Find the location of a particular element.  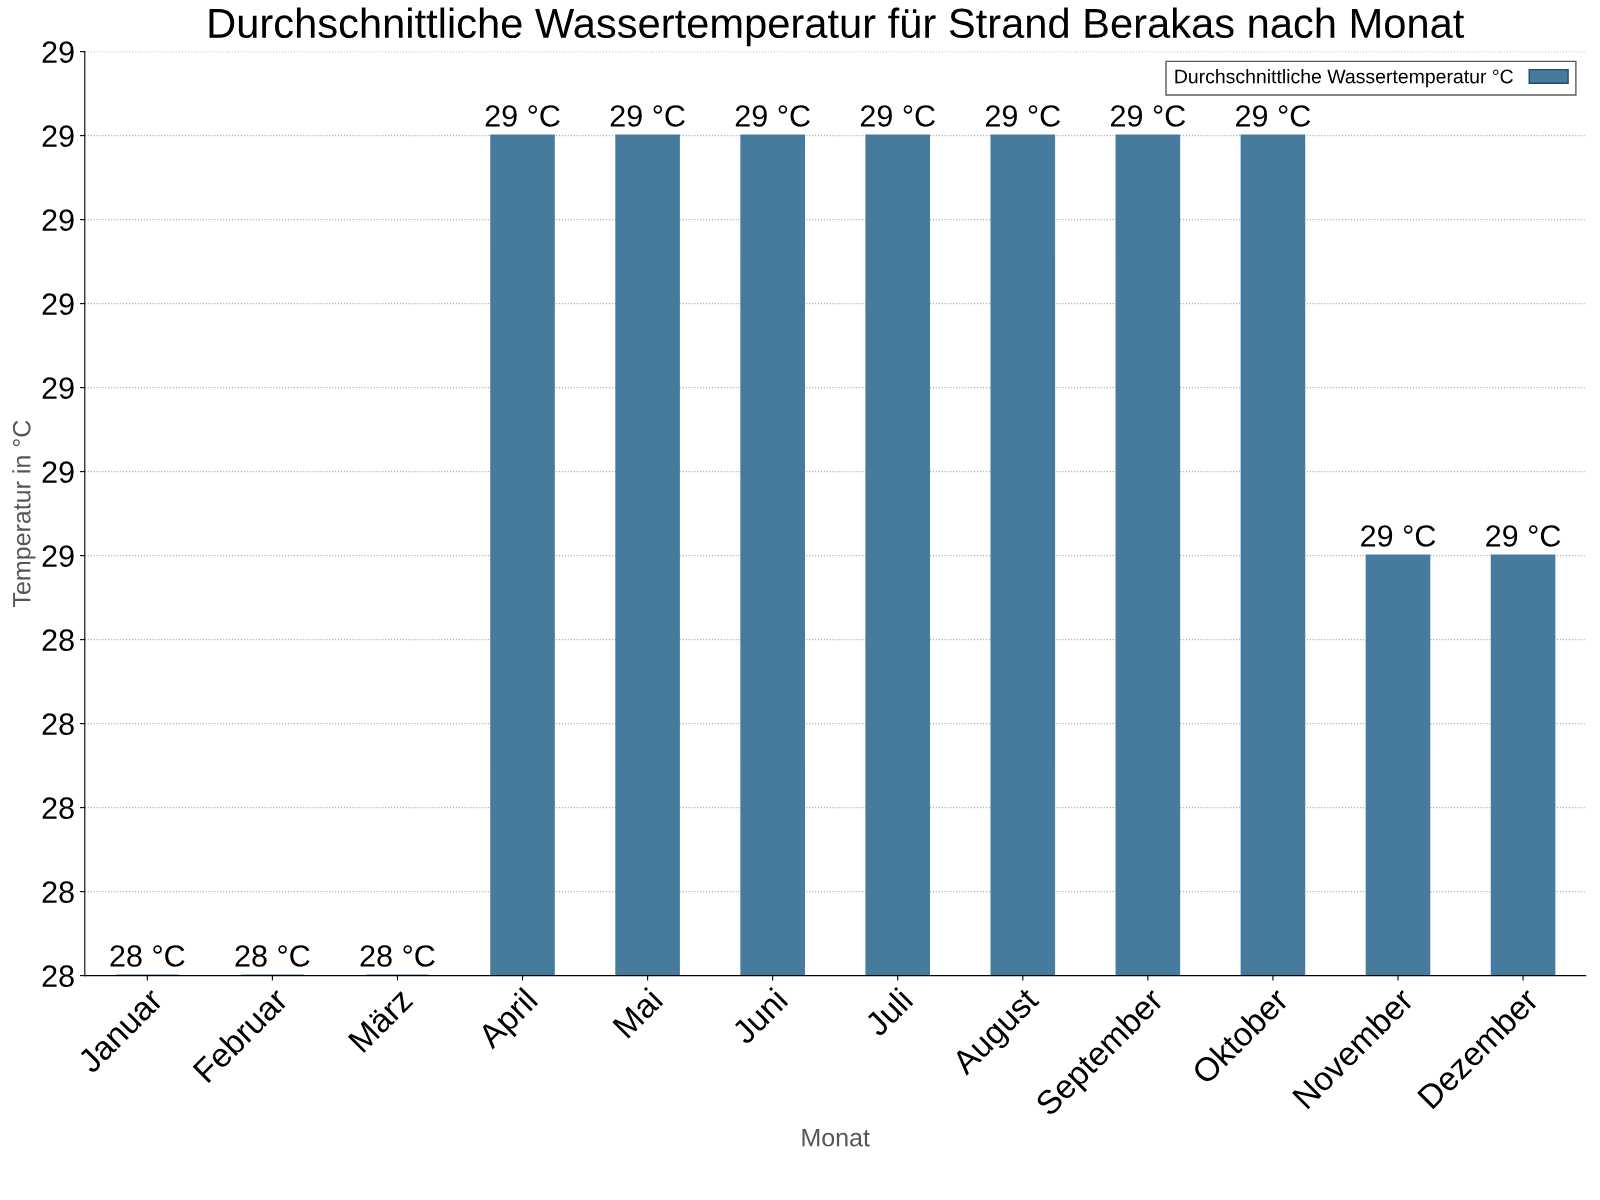

legend-label: Durchschnittliche Wassertemperatur °C is located at coordinates (1344, 78).